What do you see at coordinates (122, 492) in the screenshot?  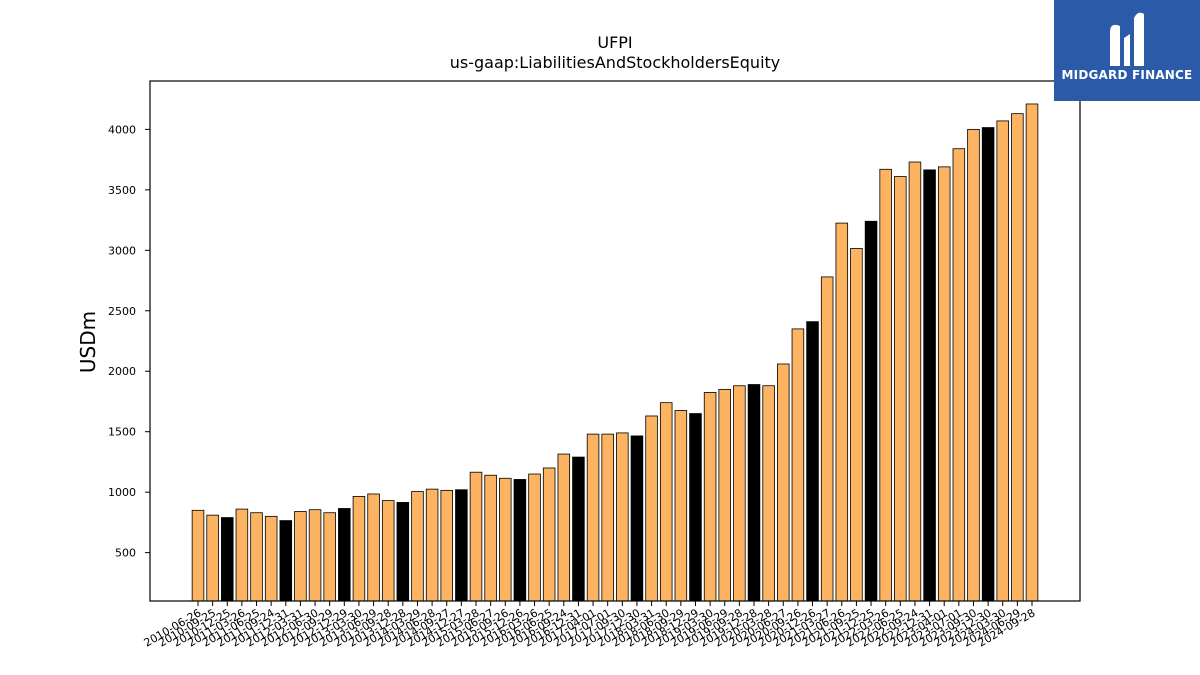 I see `y-tick-label: 1000` at bounding box center [122, 492].